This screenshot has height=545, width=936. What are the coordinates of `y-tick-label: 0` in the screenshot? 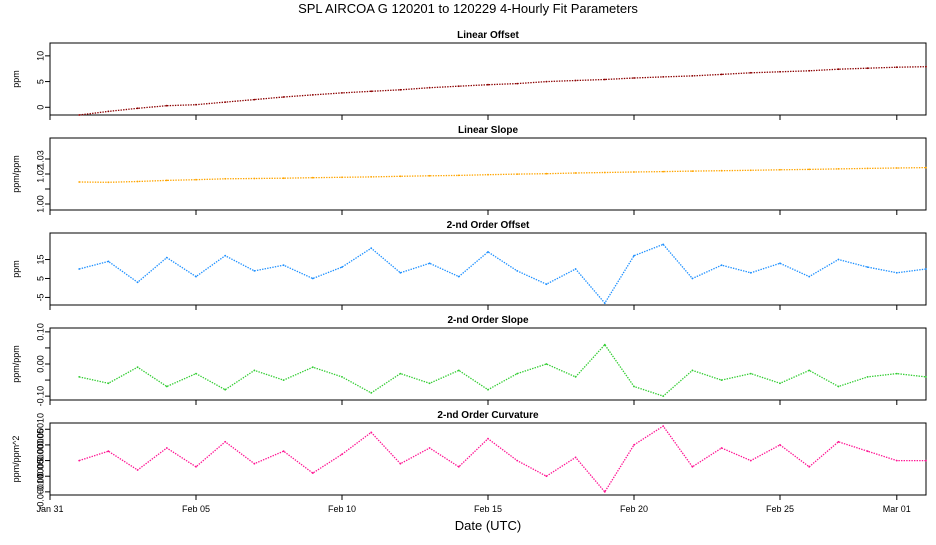 It's located at (40, 107).